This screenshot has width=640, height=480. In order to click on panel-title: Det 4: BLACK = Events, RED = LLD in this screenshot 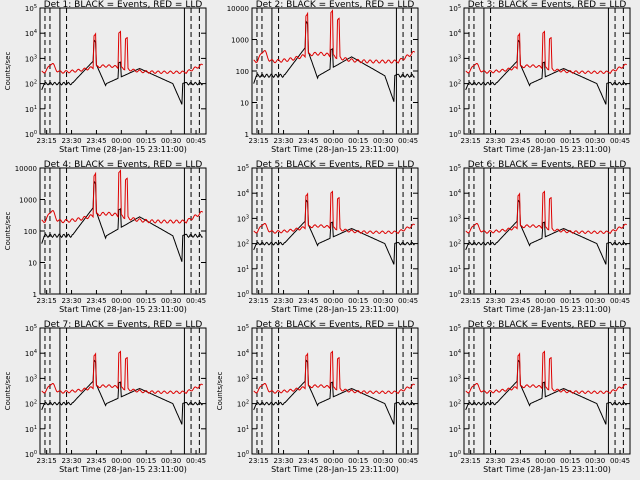, I will do `click(123, 165)`.